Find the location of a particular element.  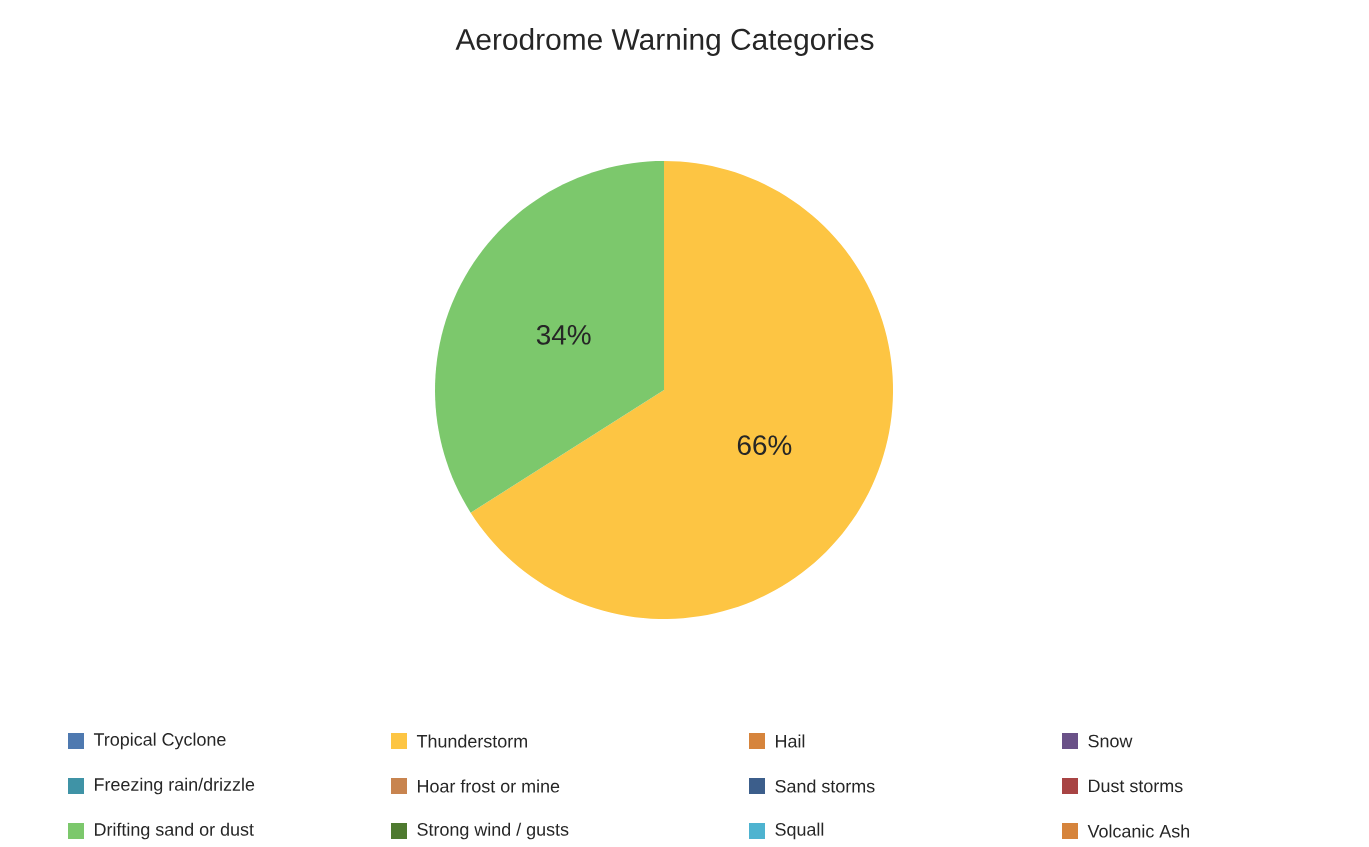

data-label: 34% is located at coordinates (563, 334).